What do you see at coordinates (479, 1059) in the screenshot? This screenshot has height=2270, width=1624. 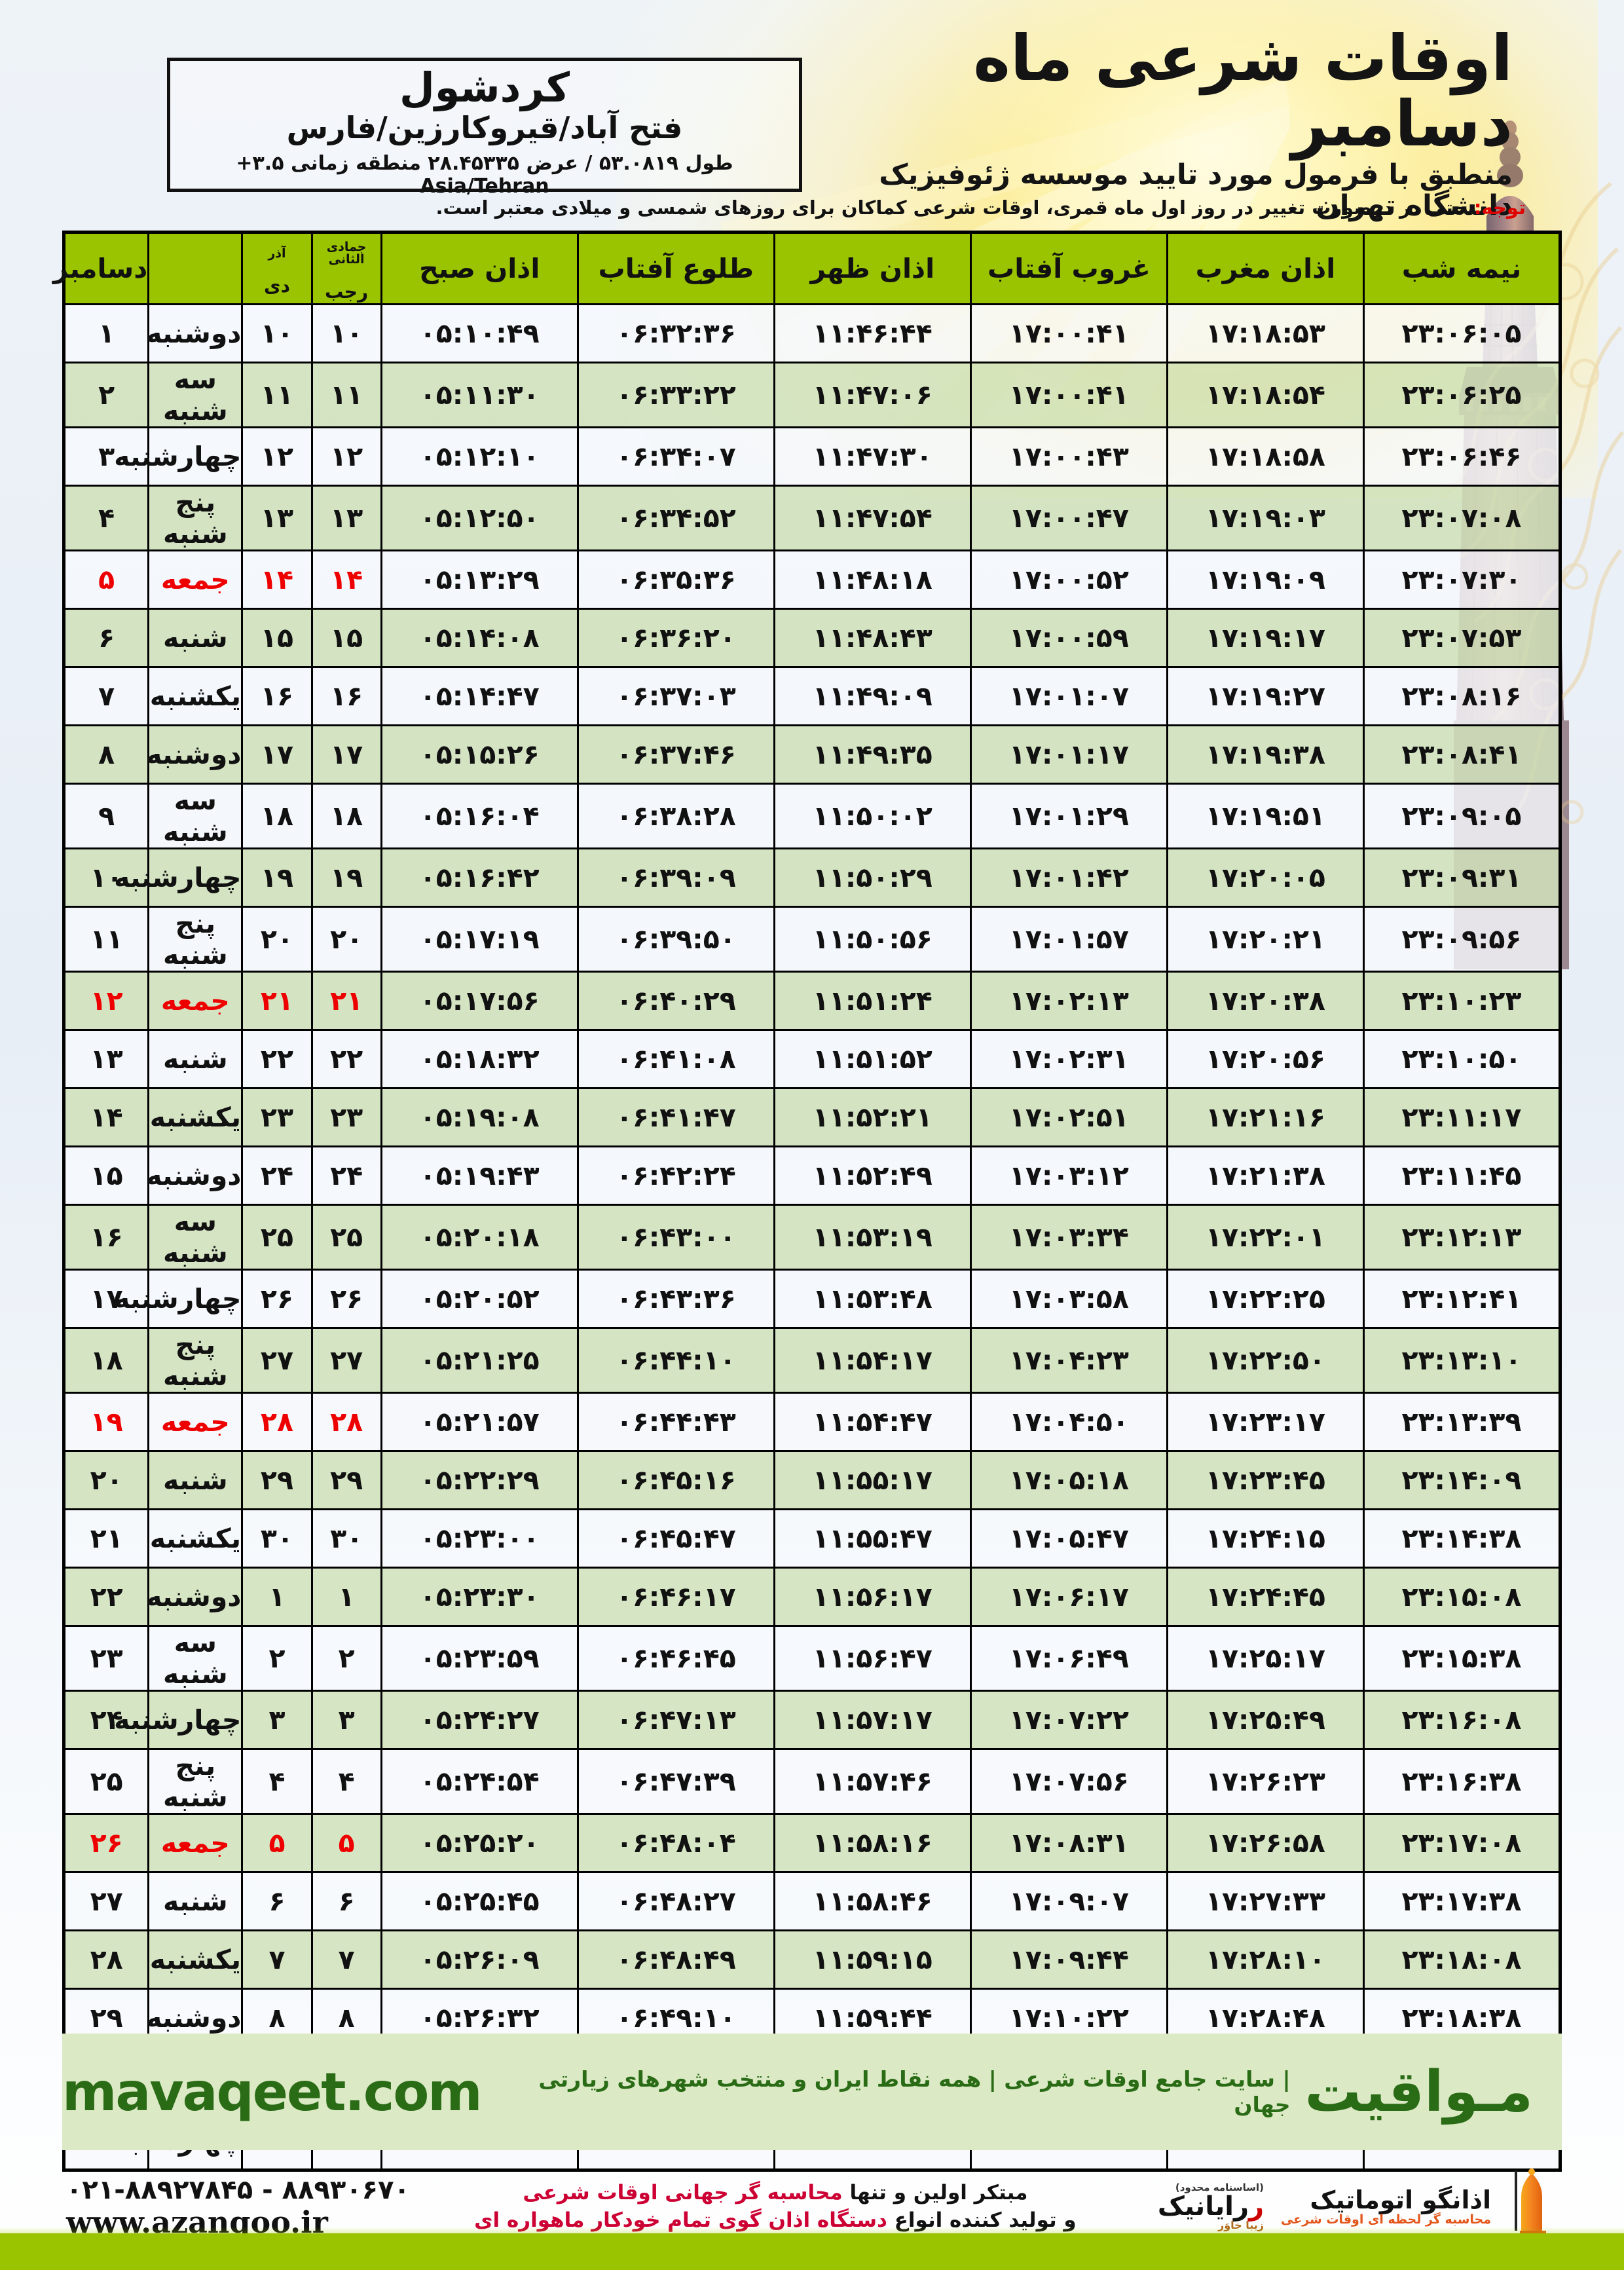 I see `cell-fajr: ۰۵:۱۸:۳۲` at bounding box center [479, 1059].